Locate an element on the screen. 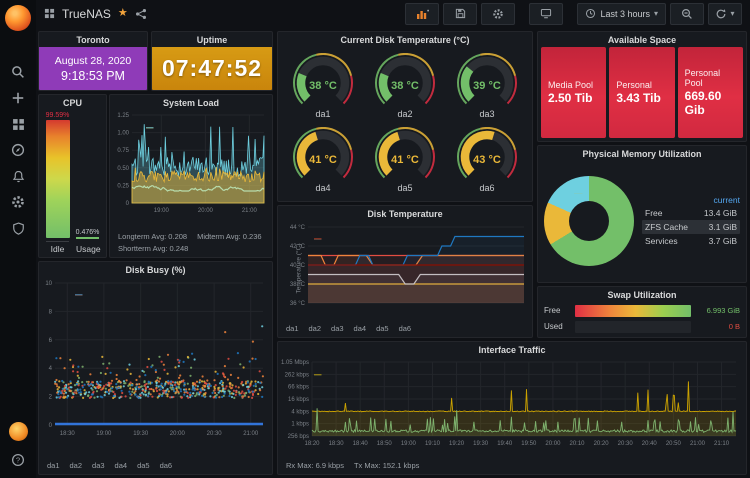 This screenshot has height=478, width=750. series-label: da1 is located at coordinates (53, 465).